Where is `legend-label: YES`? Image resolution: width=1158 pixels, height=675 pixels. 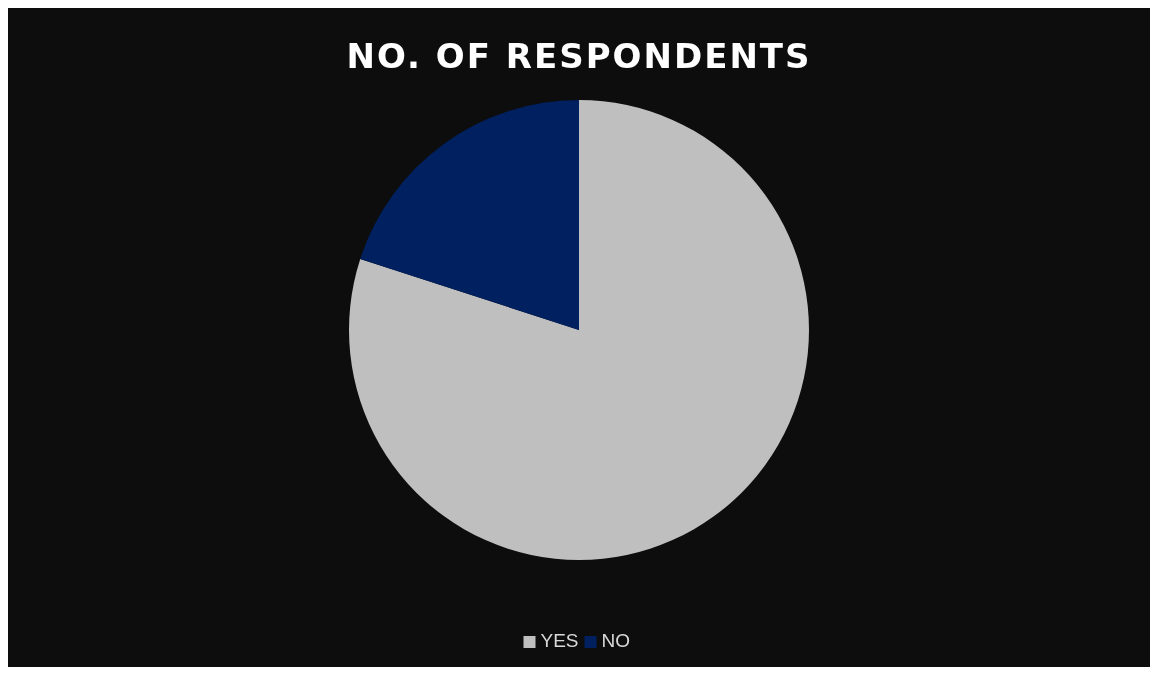
legend-label: YES is located at coordinates (559, 641).